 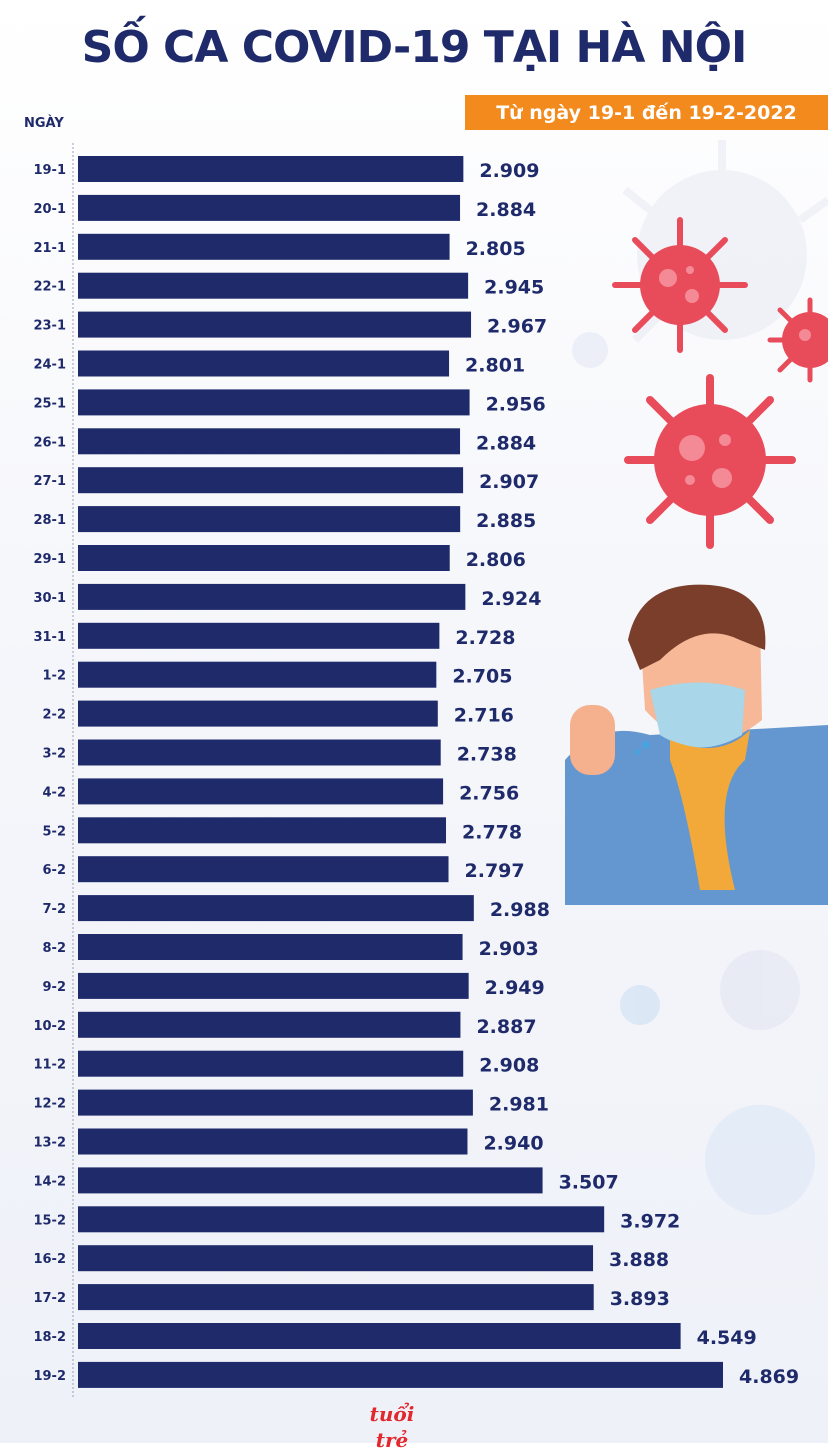 What do you see at coordinates (513, 1144) in the screenshot?
I see `value-label: 2.940` at bounding box center [513, 1144].